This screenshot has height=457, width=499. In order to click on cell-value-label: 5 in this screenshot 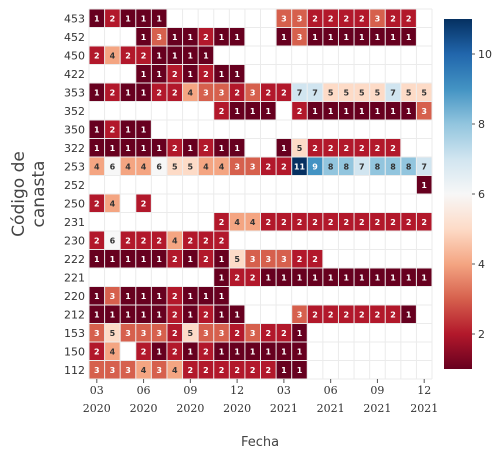, I will do `click(424, 92)`.